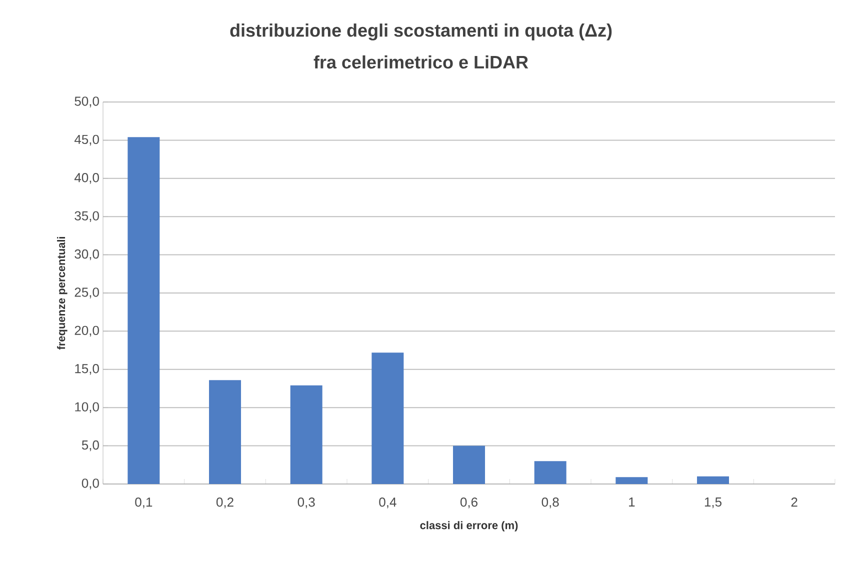  What do you see at coordinates (306, 503) in the screenshot?
I see `x-tick-label: 0,3` at bounding box center [306, 503].